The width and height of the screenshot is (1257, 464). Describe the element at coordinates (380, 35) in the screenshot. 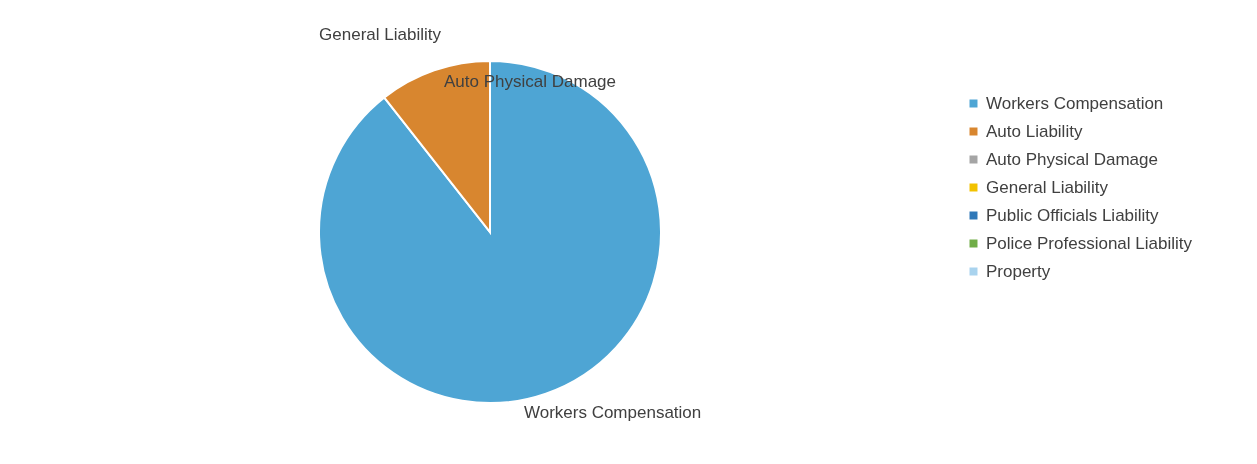

I see `text: General Liability` at that location.